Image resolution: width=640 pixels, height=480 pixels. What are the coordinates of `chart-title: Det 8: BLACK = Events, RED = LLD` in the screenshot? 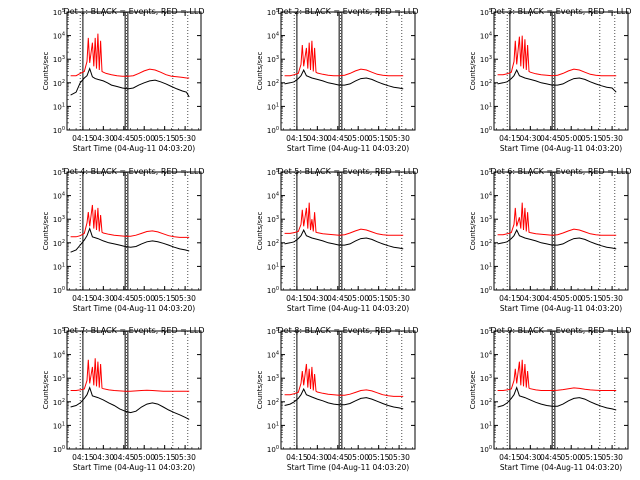 It's located at (348, 330).